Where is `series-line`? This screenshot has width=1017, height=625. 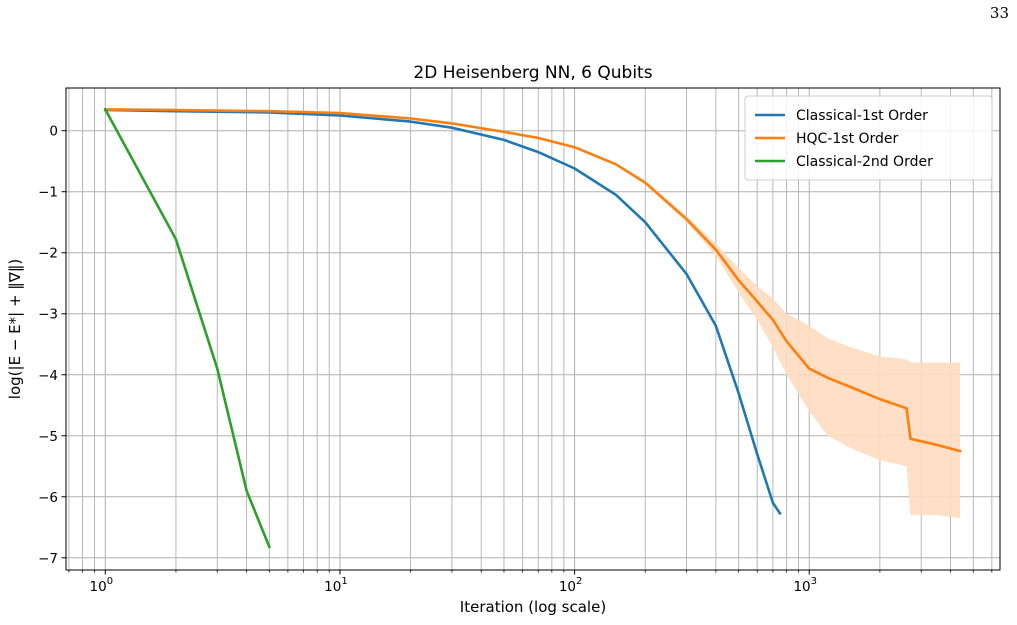 series-line is located at coordinates (187, 328).